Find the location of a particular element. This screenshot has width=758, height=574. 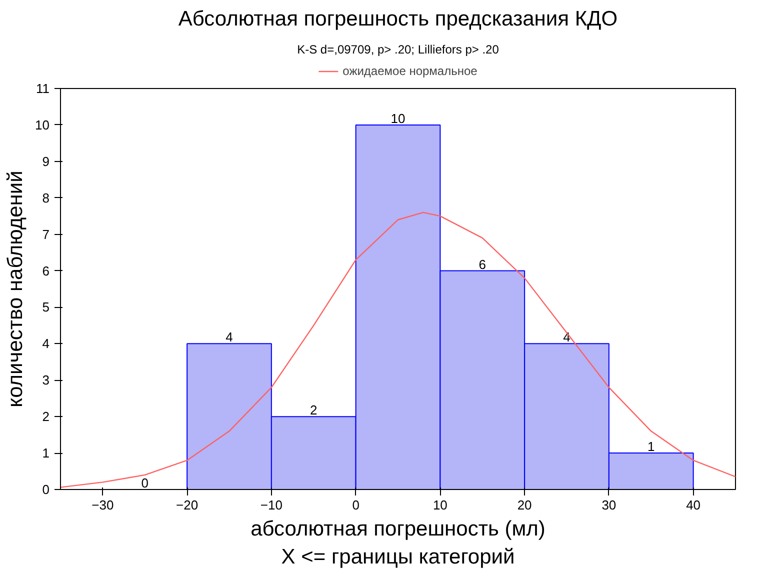

y-tick-label: 10 is located at coordinates (42, 124).